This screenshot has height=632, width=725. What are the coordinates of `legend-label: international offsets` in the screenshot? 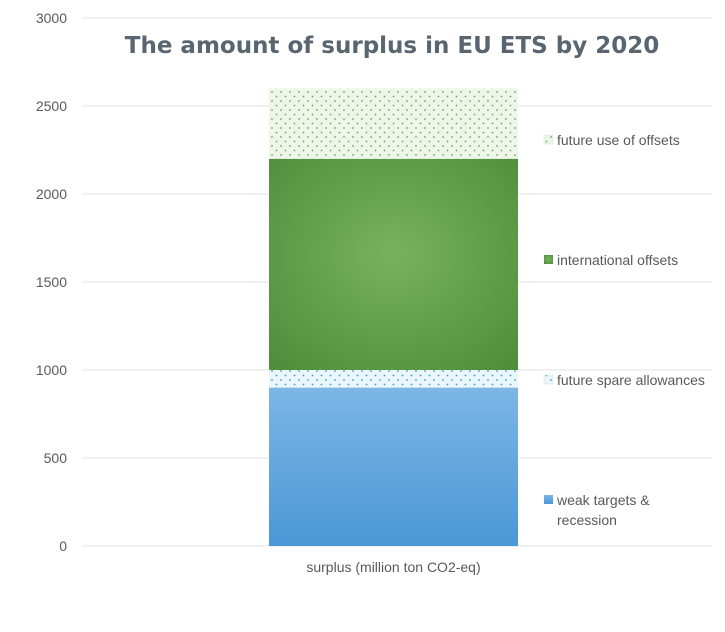 It's located at (617, 260).